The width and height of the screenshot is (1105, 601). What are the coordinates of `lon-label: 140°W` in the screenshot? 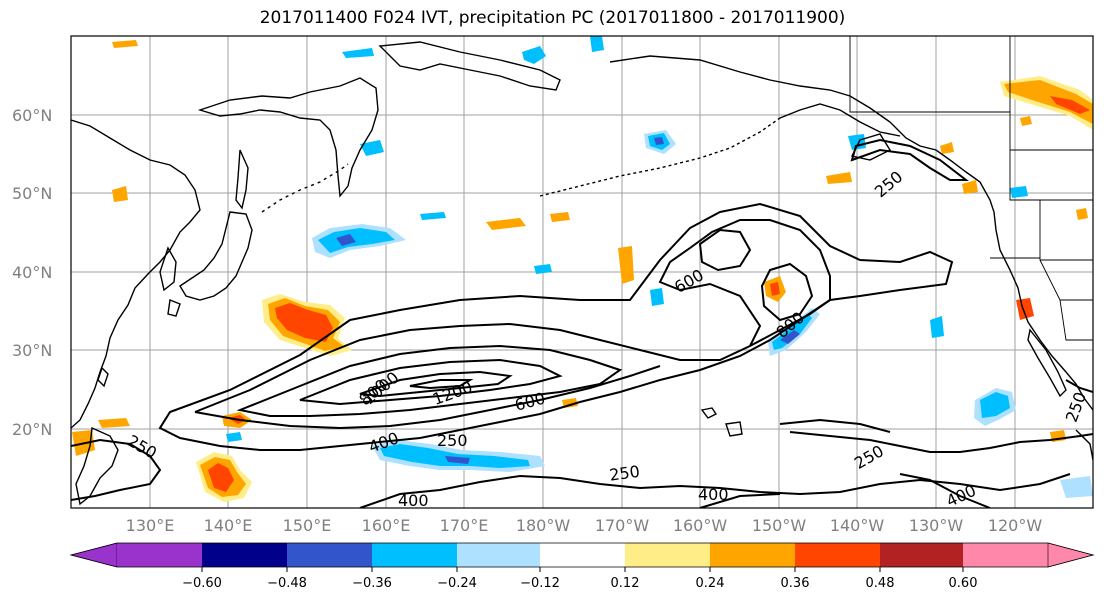 It's located at (857, 525).